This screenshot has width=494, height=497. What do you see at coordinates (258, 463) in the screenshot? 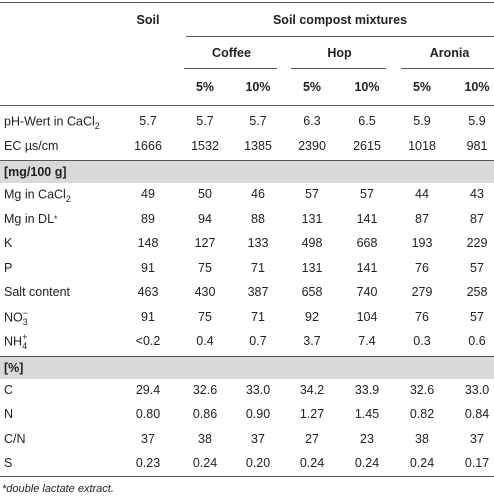
I see `cell: 0.20` at bounding box center [258, 463].